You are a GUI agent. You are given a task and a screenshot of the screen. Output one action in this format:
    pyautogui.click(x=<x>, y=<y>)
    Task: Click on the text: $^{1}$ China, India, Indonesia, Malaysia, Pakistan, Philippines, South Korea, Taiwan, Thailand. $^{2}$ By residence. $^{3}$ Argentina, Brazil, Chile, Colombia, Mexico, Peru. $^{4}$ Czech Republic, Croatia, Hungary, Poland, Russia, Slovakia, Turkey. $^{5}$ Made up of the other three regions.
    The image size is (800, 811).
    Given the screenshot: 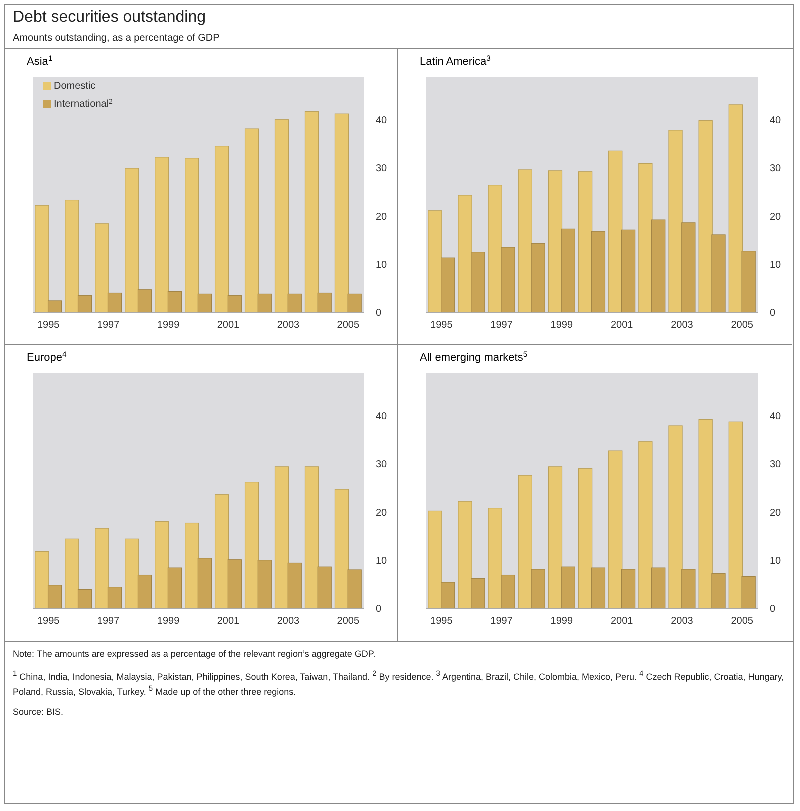 What is the action you would take?
    pyautogui.click(x=398, y=683)
    